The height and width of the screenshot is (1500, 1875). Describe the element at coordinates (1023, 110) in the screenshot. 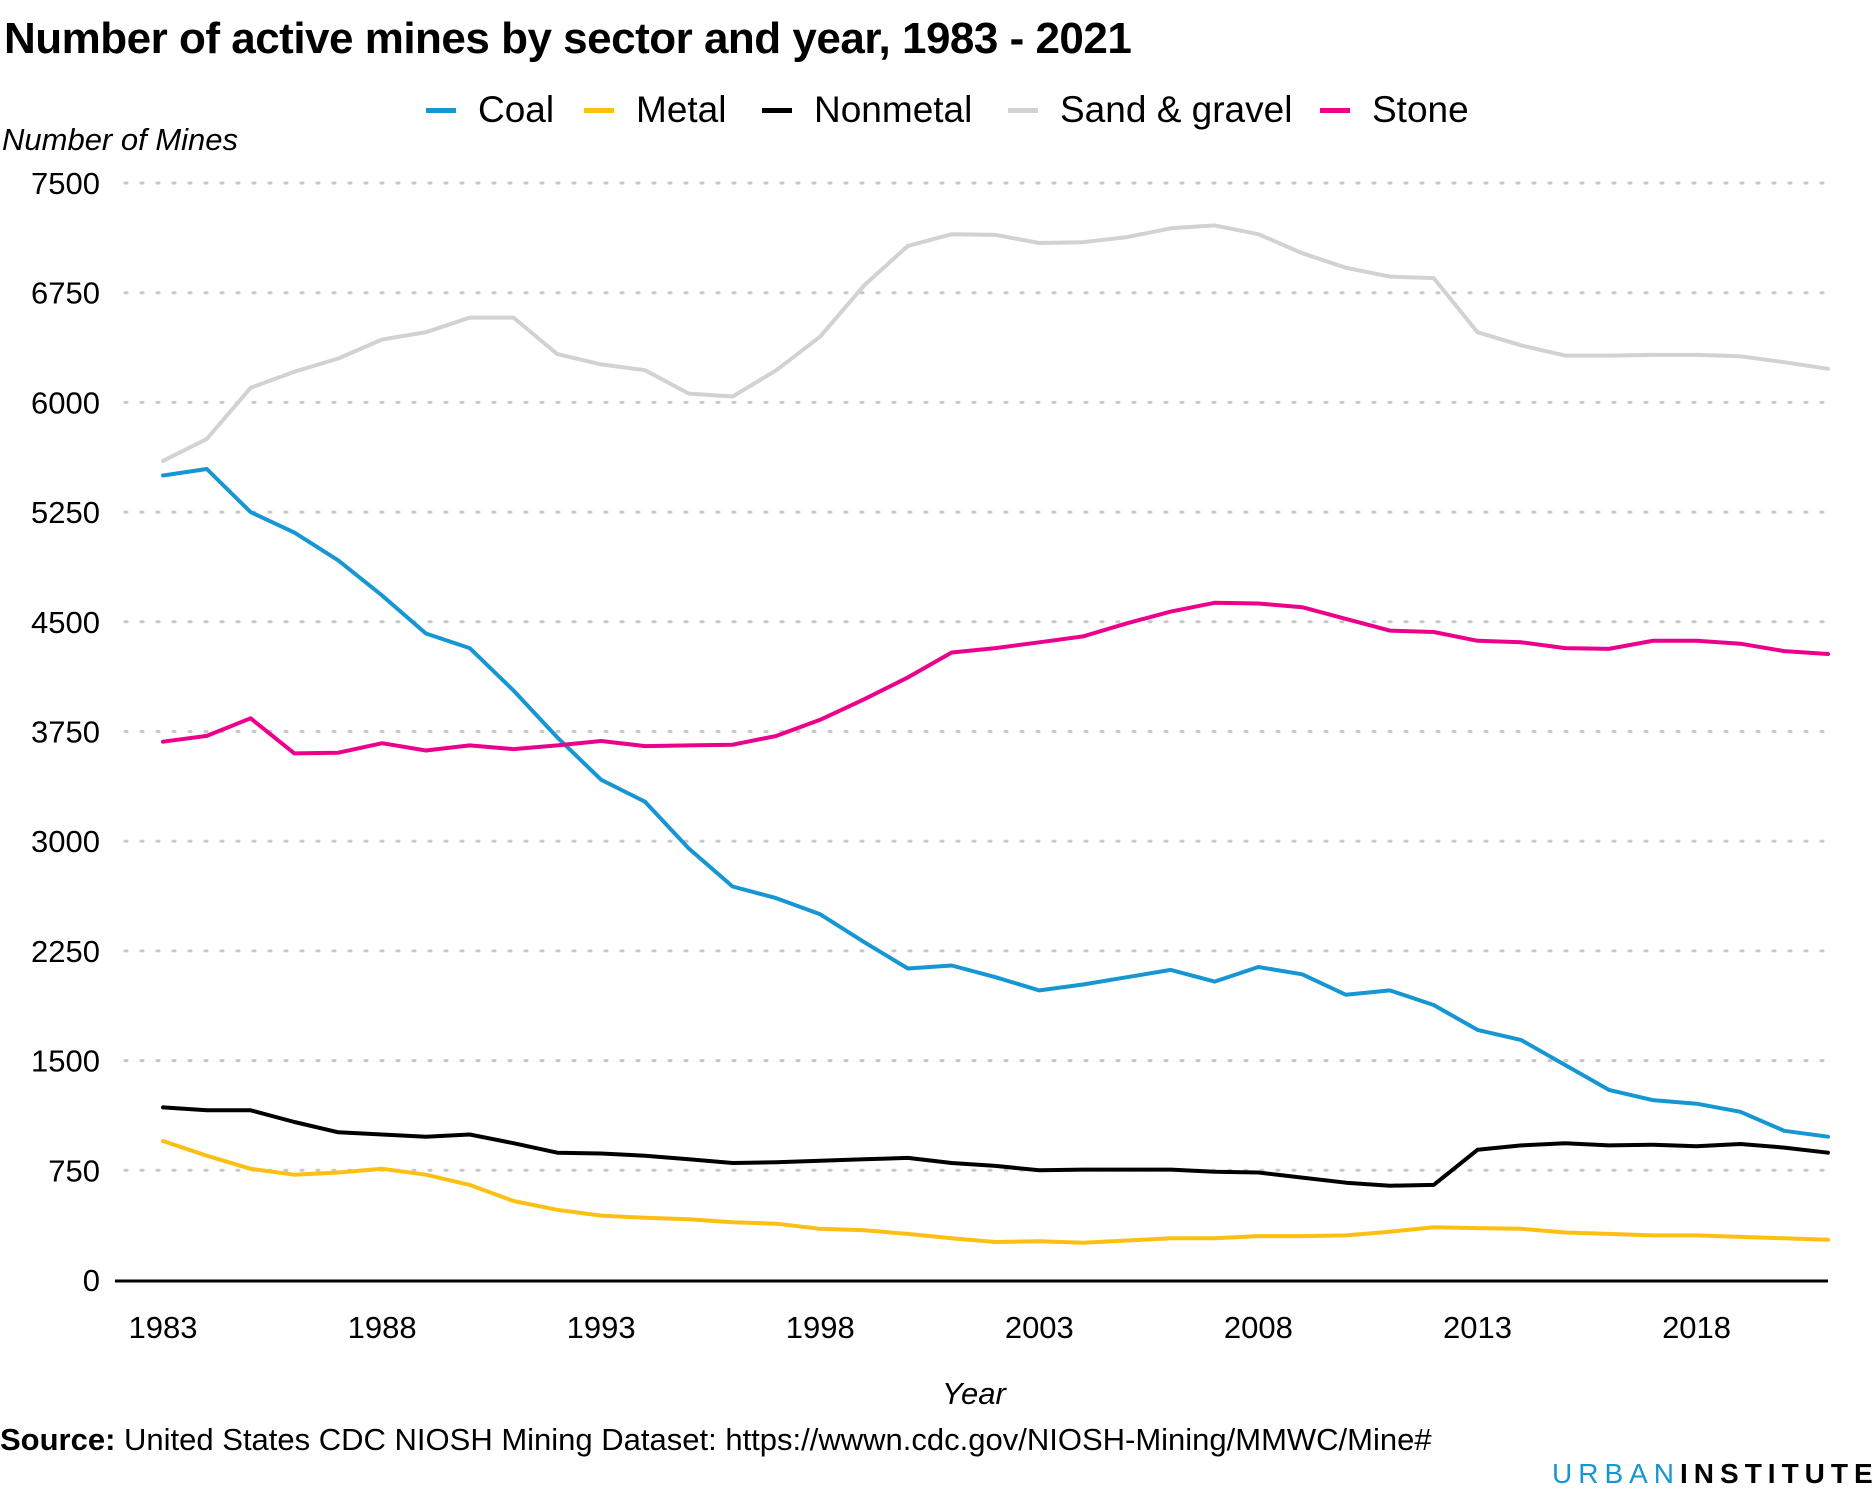

I see `legend-swatch-sand-gravel` at that location.